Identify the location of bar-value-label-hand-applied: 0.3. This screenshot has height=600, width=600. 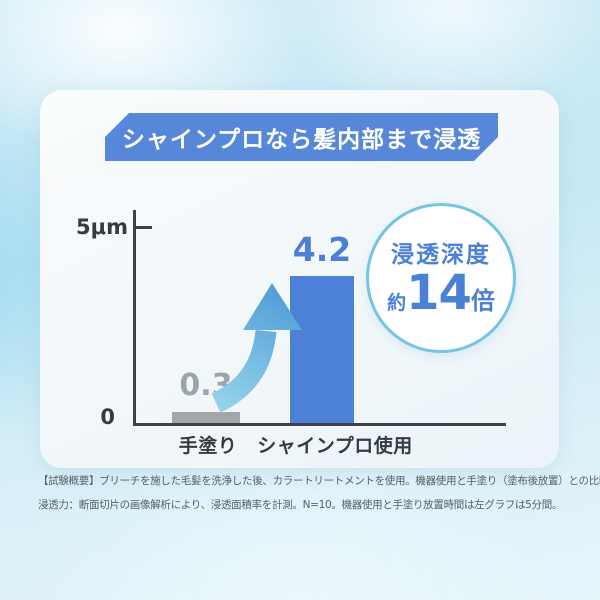
(206, 385).